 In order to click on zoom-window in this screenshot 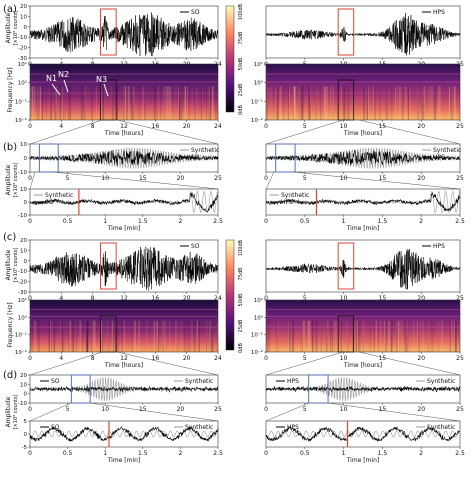, I will do `click(80, 389)`.